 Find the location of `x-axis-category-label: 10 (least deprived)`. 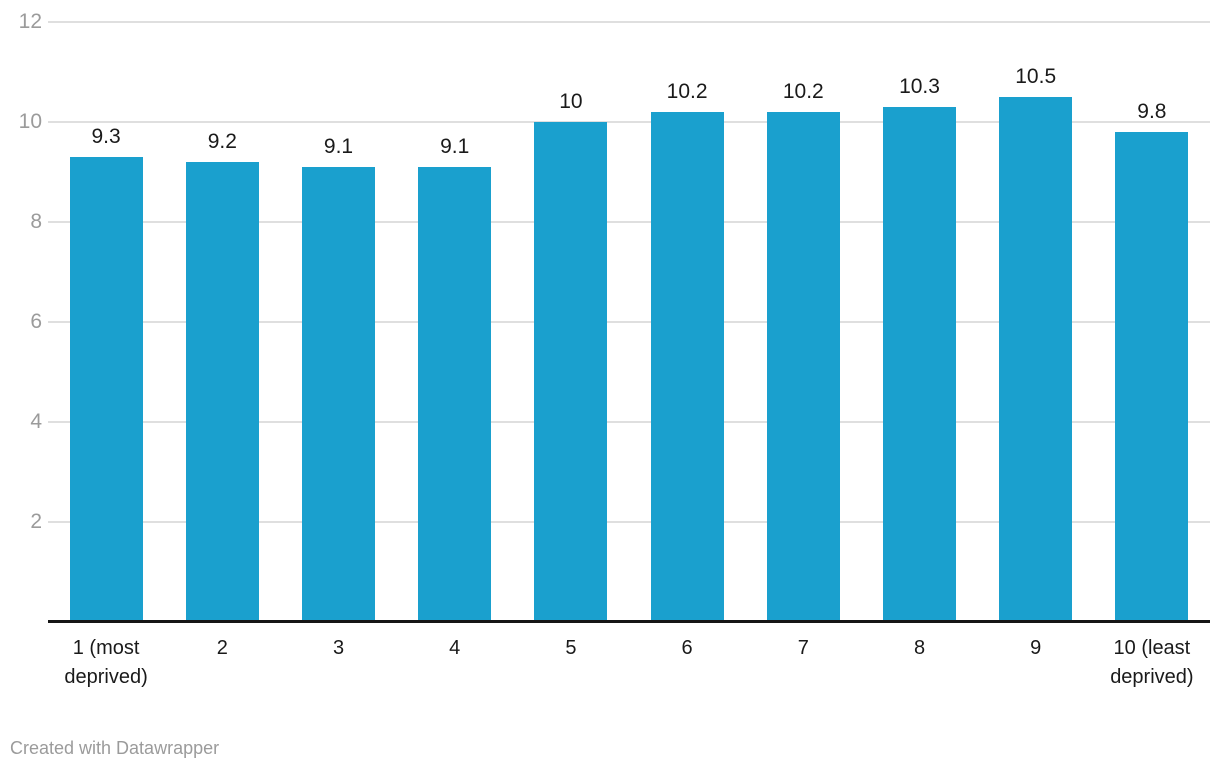

x-axis-category-label: 10 (least deprived) is located at coordinates (1152, 662).